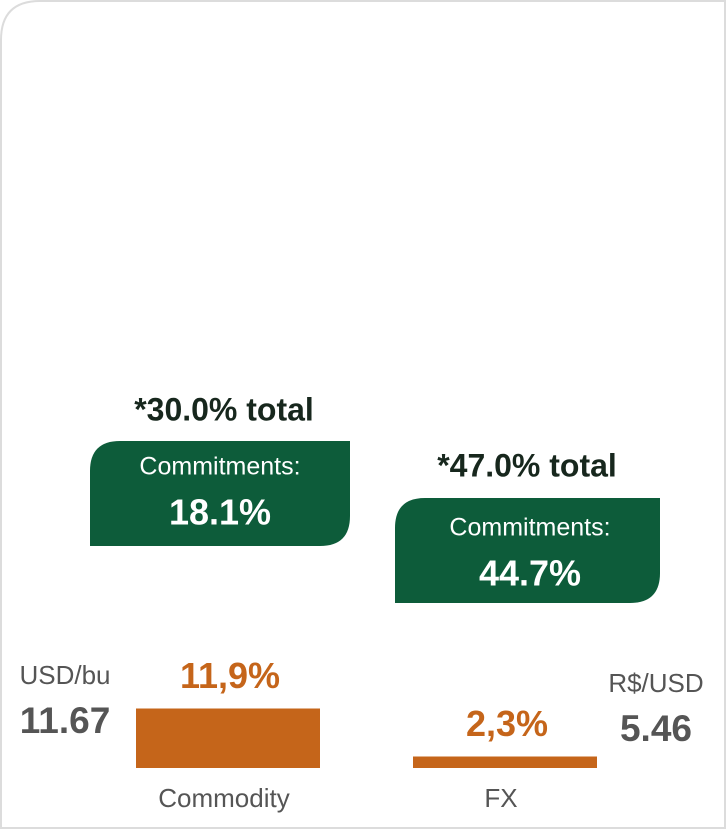  Describe the element at coordinates (223, 798) in the screenshot. I see `category-label: Commodity` at that location.